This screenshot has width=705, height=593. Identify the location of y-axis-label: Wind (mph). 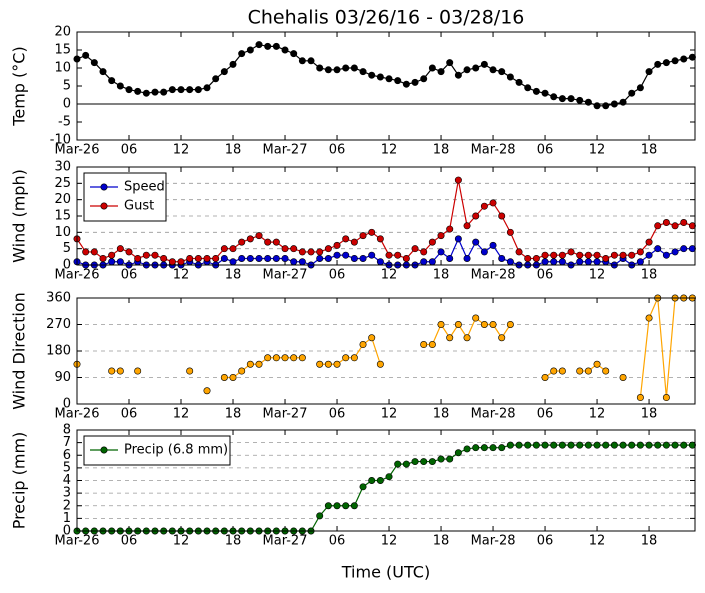
(19, 216).